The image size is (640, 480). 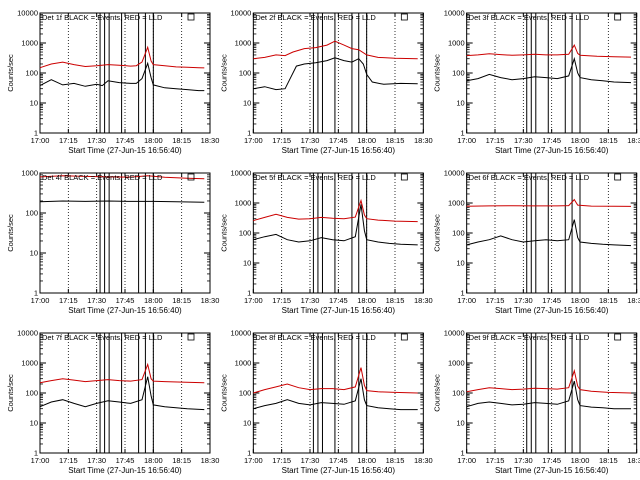 I want to click on chart-title: Det 8f BLACK = Events, RED = LLD, so click(x=315, y=337).